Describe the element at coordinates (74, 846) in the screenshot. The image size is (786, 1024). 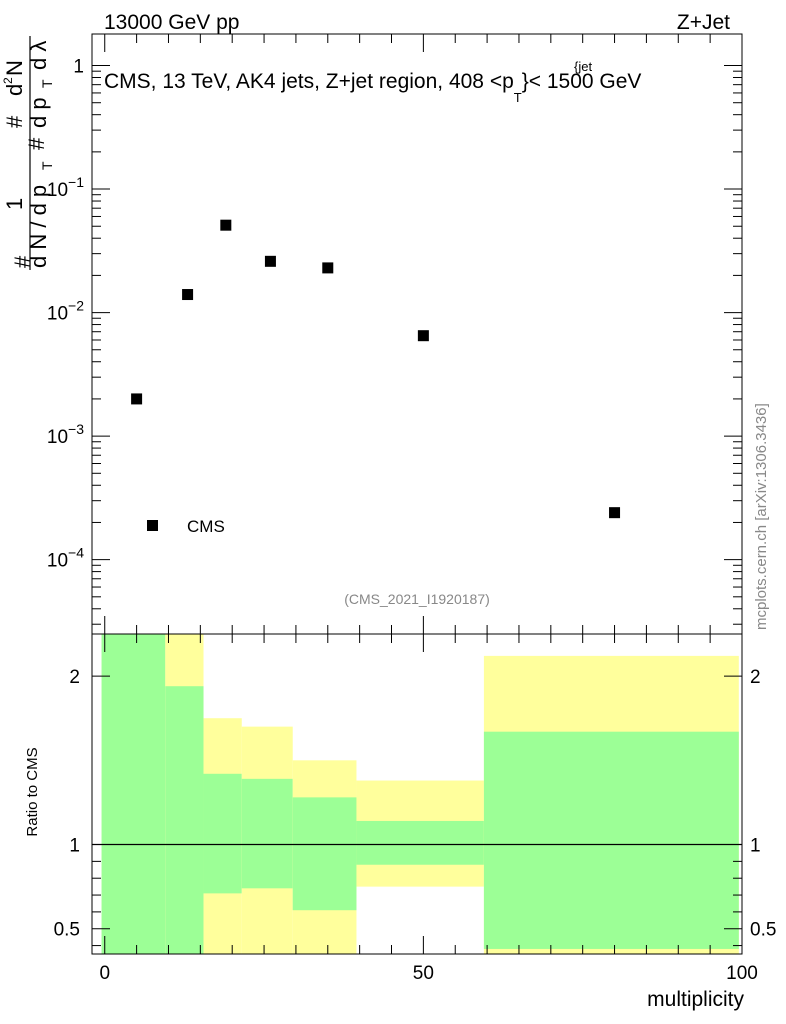
I see `ratio-y-tick-label-left-1: 1` at that location.